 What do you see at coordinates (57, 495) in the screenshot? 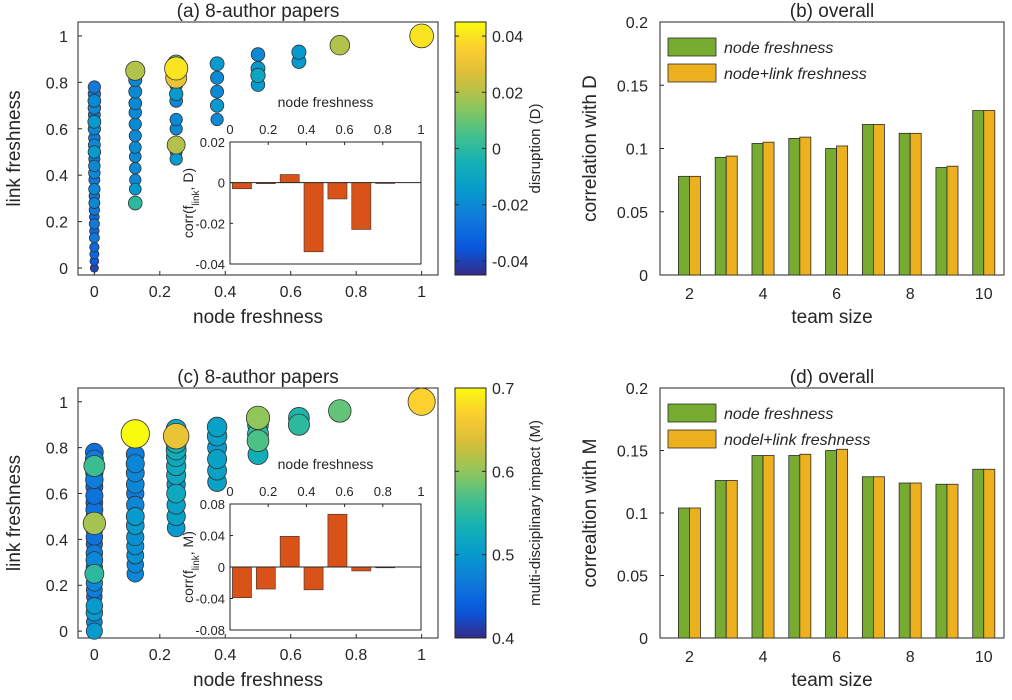
I see `y-tick-label: 0.6` at bounding box center [57, 495].